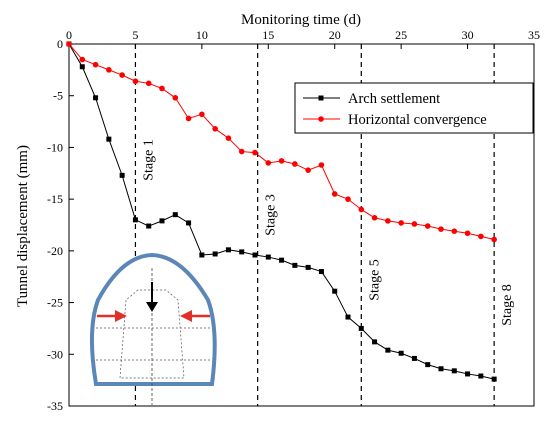  What do you see at coordinates (55, 251) in the screenshot?
I see `y-tick-label: -20` at bounding box center [55, 251].